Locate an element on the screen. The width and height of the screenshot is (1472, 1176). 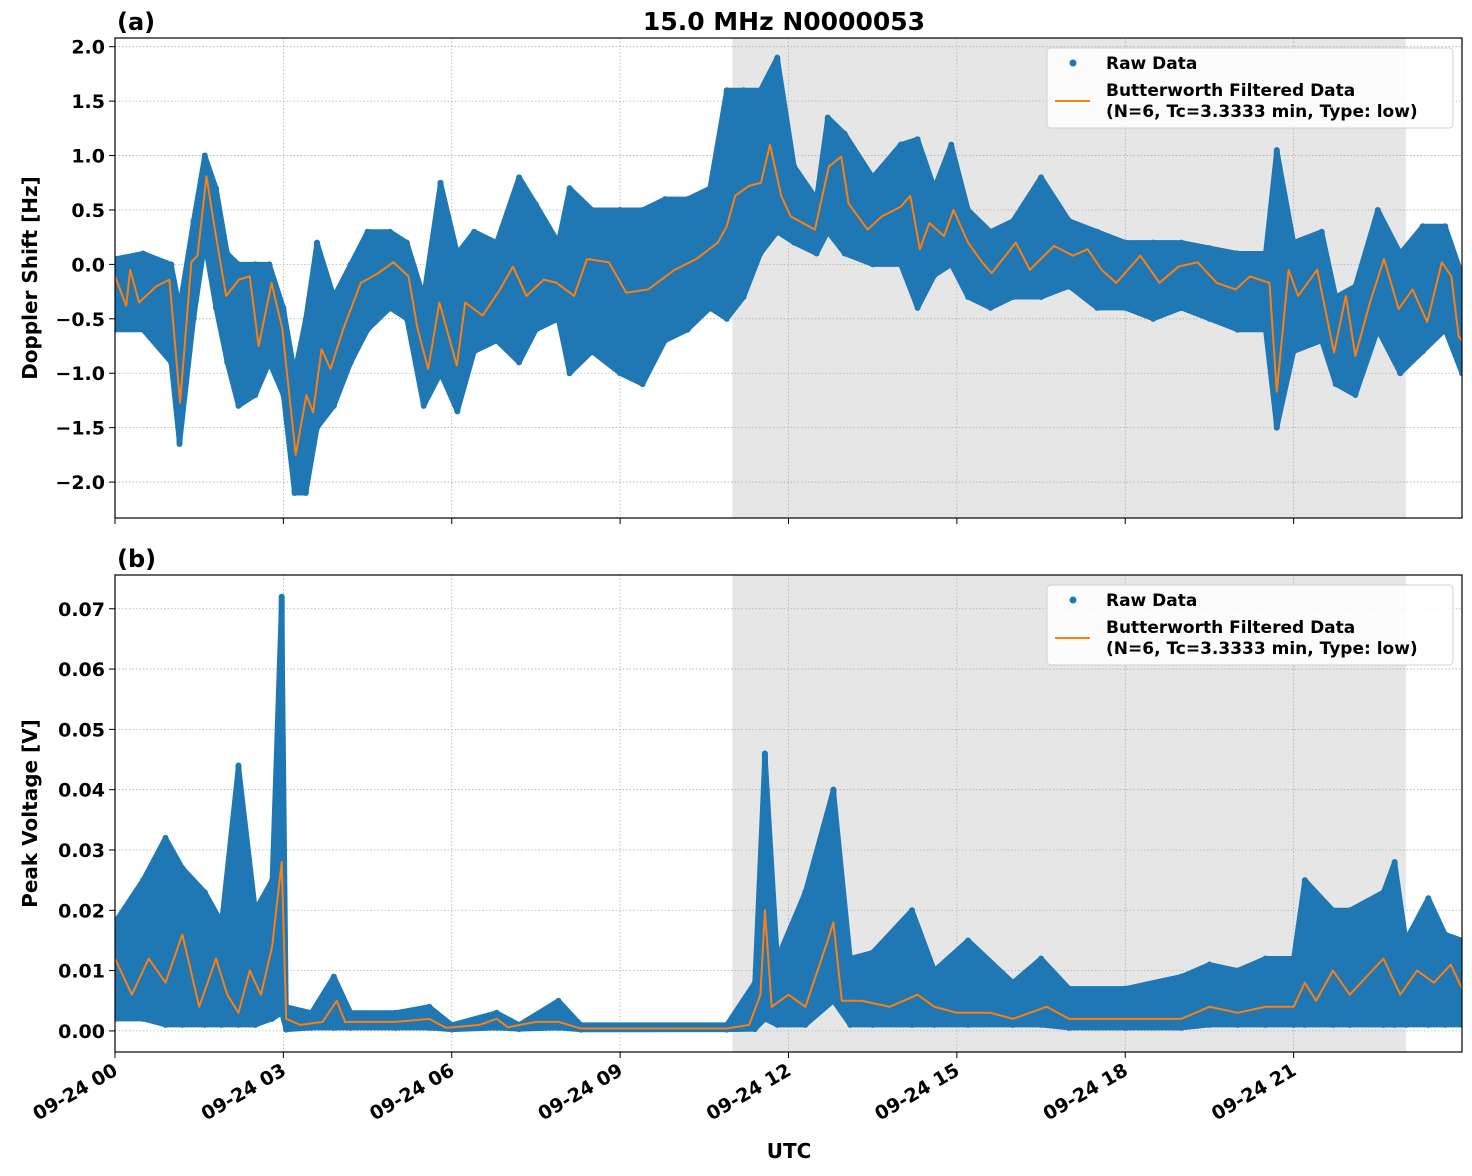
y-tick-label: −2.0 is located at coordinates (80, 483).